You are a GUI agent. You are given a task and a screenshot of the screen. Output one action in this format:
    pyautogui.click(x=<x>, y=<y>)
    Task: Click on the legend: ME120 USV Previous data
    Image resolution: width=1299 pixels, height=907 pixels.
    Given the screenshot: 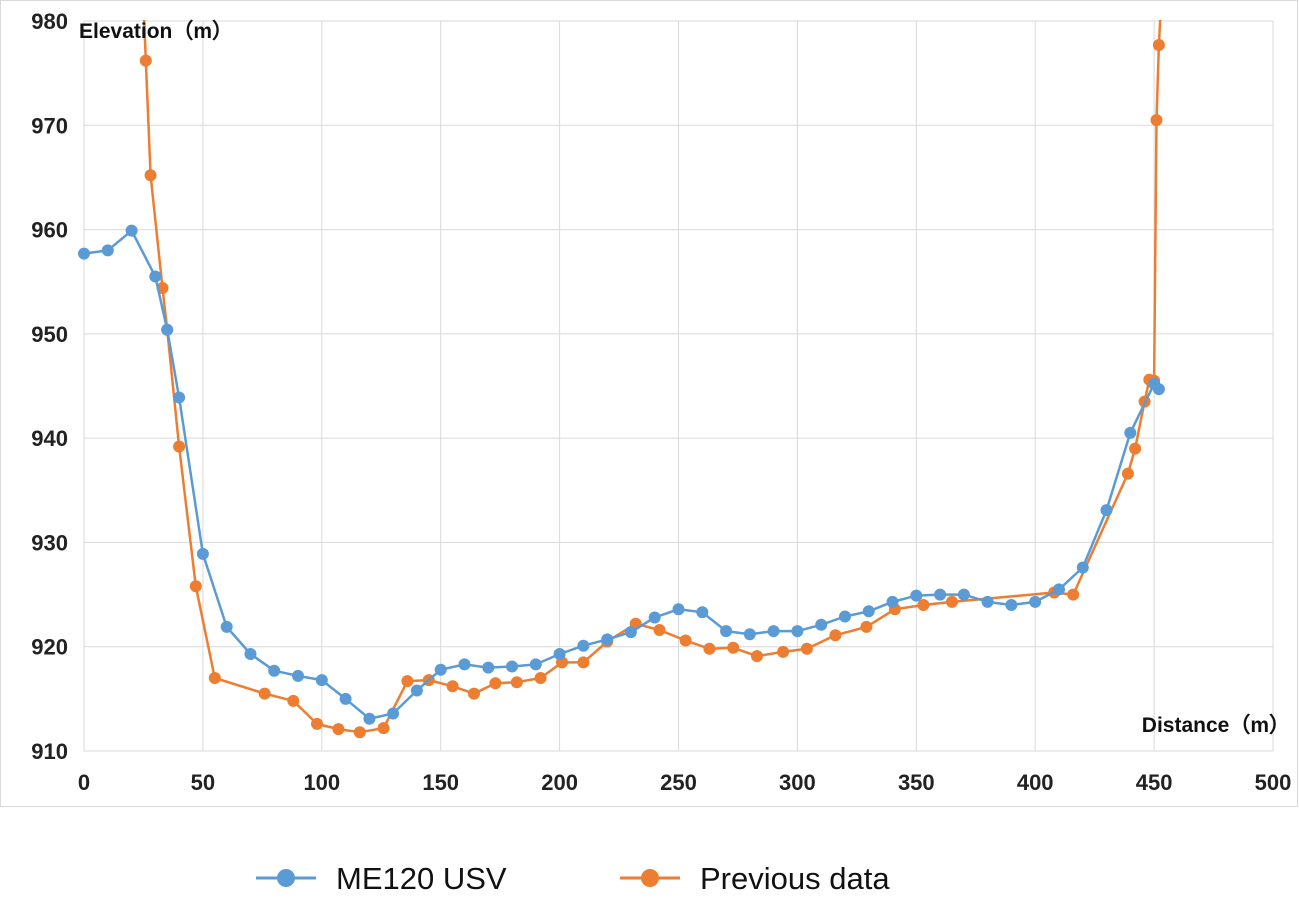 What is the action you would take?
    pyautogui.click(x=573, y=878)
    